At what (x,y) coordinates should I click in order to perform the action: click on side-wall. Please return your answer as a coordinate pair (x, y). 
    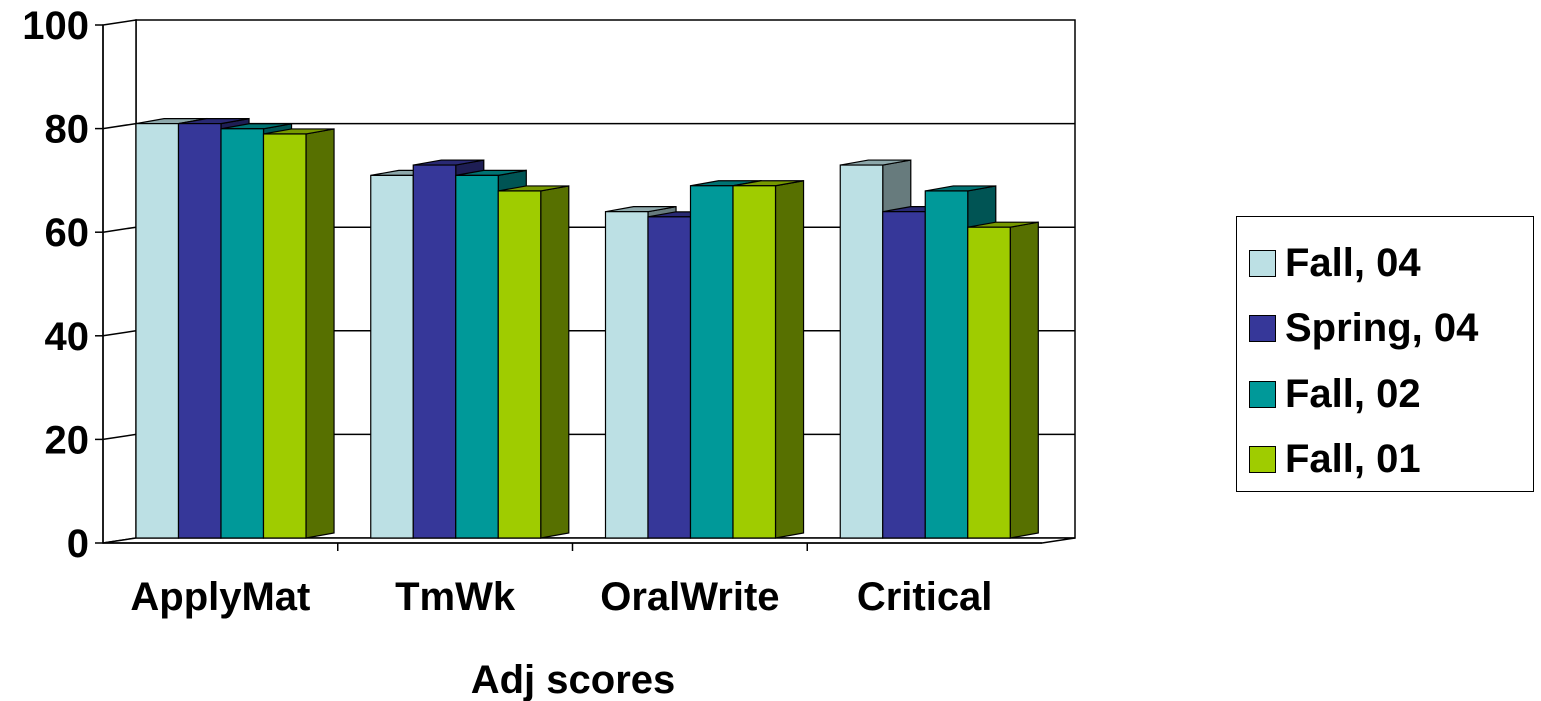
    Looking at the image, I should click on (119, 281).